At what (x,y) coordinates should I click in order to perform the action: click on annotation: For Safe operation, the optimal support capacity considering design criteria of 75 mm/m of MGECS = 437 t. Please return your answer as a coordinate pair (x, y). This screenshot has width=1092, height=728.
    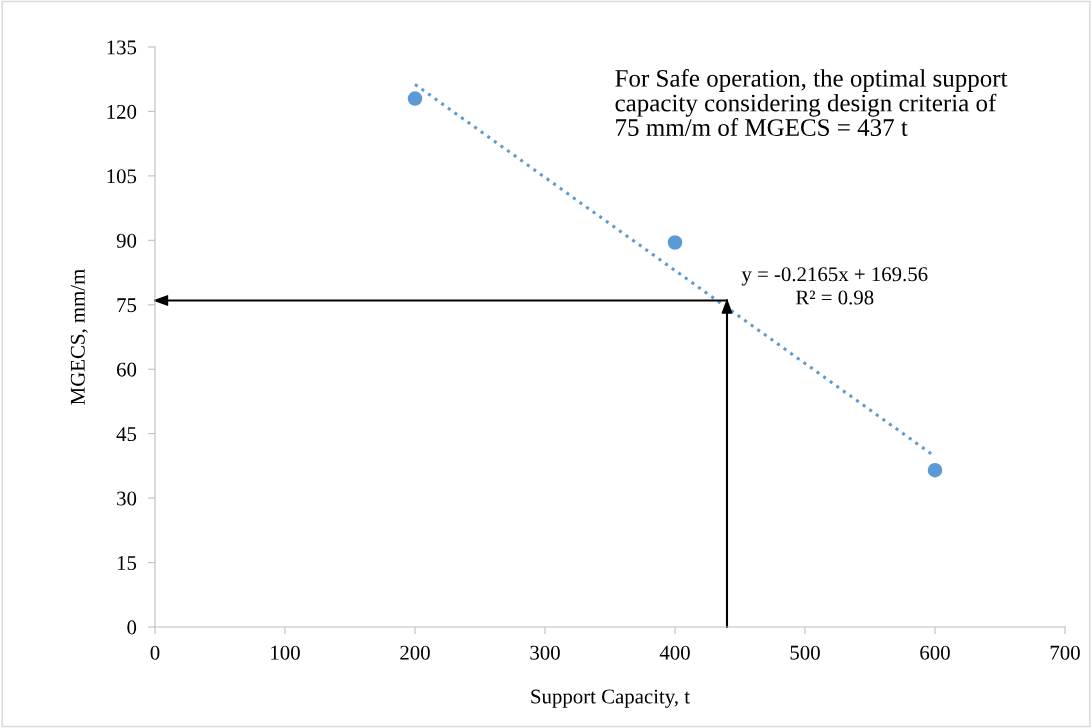
    Looking at the image, I should click on (811, 102).